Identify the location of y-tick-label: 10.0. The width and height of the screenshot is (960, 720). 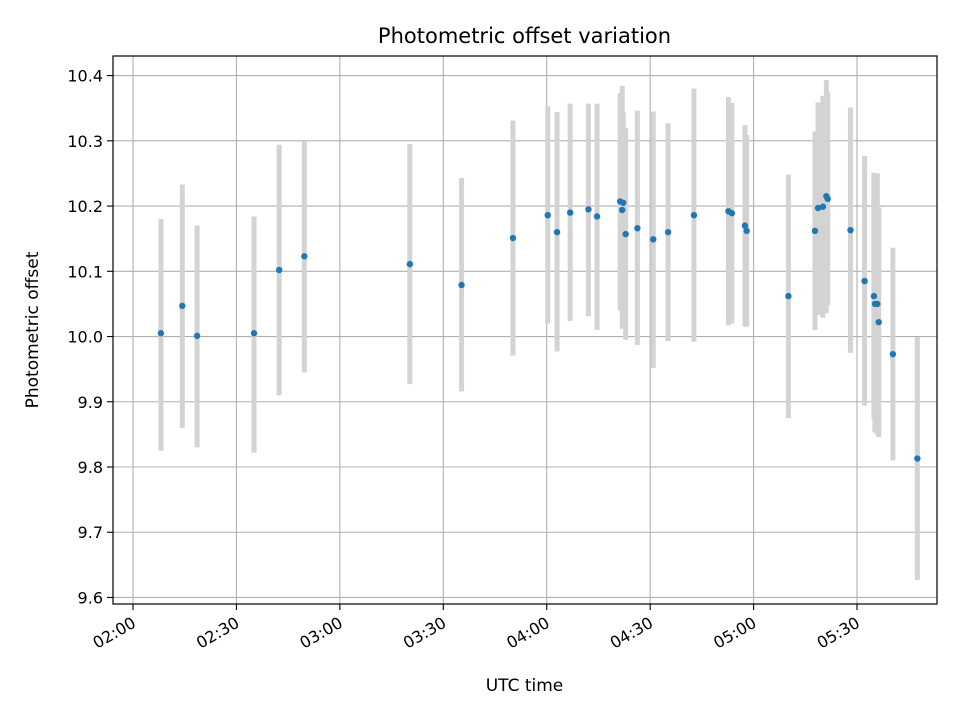
(85, 337).